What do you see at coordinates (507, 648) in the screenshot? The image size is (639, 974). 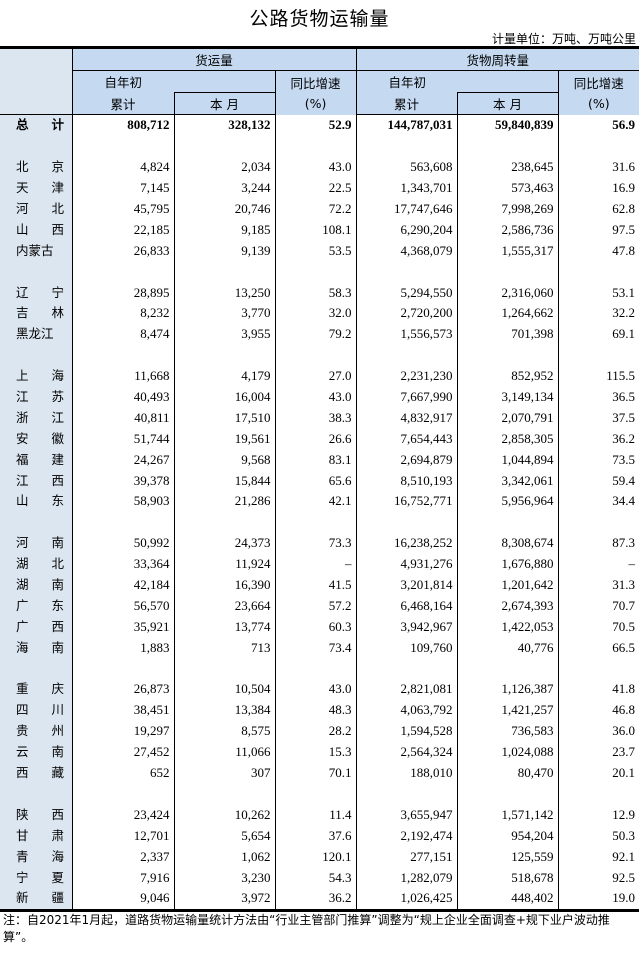 I see `month-turnover-cell: 40,776` at bounding box center [507, 648].